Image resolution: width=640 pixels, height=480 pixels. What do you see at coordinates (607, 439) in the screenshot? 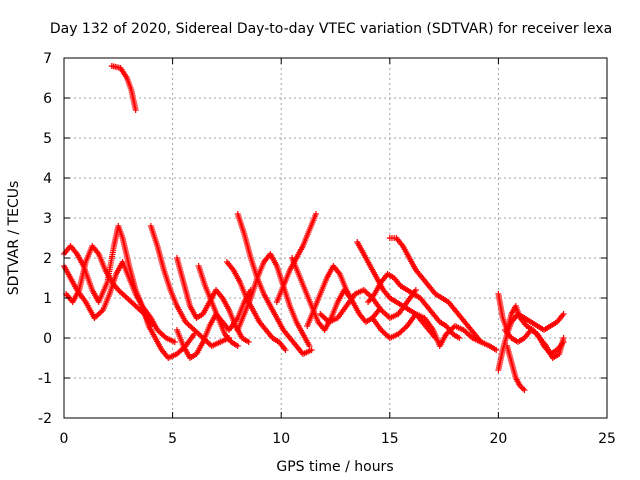
I see `x-tick-label: 25` at bounding box center [607, 439].